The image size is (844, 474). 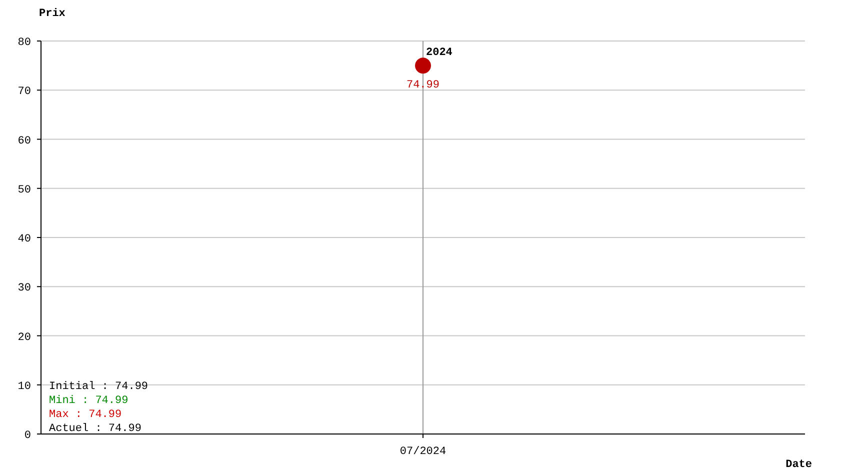 I want to click on x-tick-label: 07/2024, so click(x=423, y=452).